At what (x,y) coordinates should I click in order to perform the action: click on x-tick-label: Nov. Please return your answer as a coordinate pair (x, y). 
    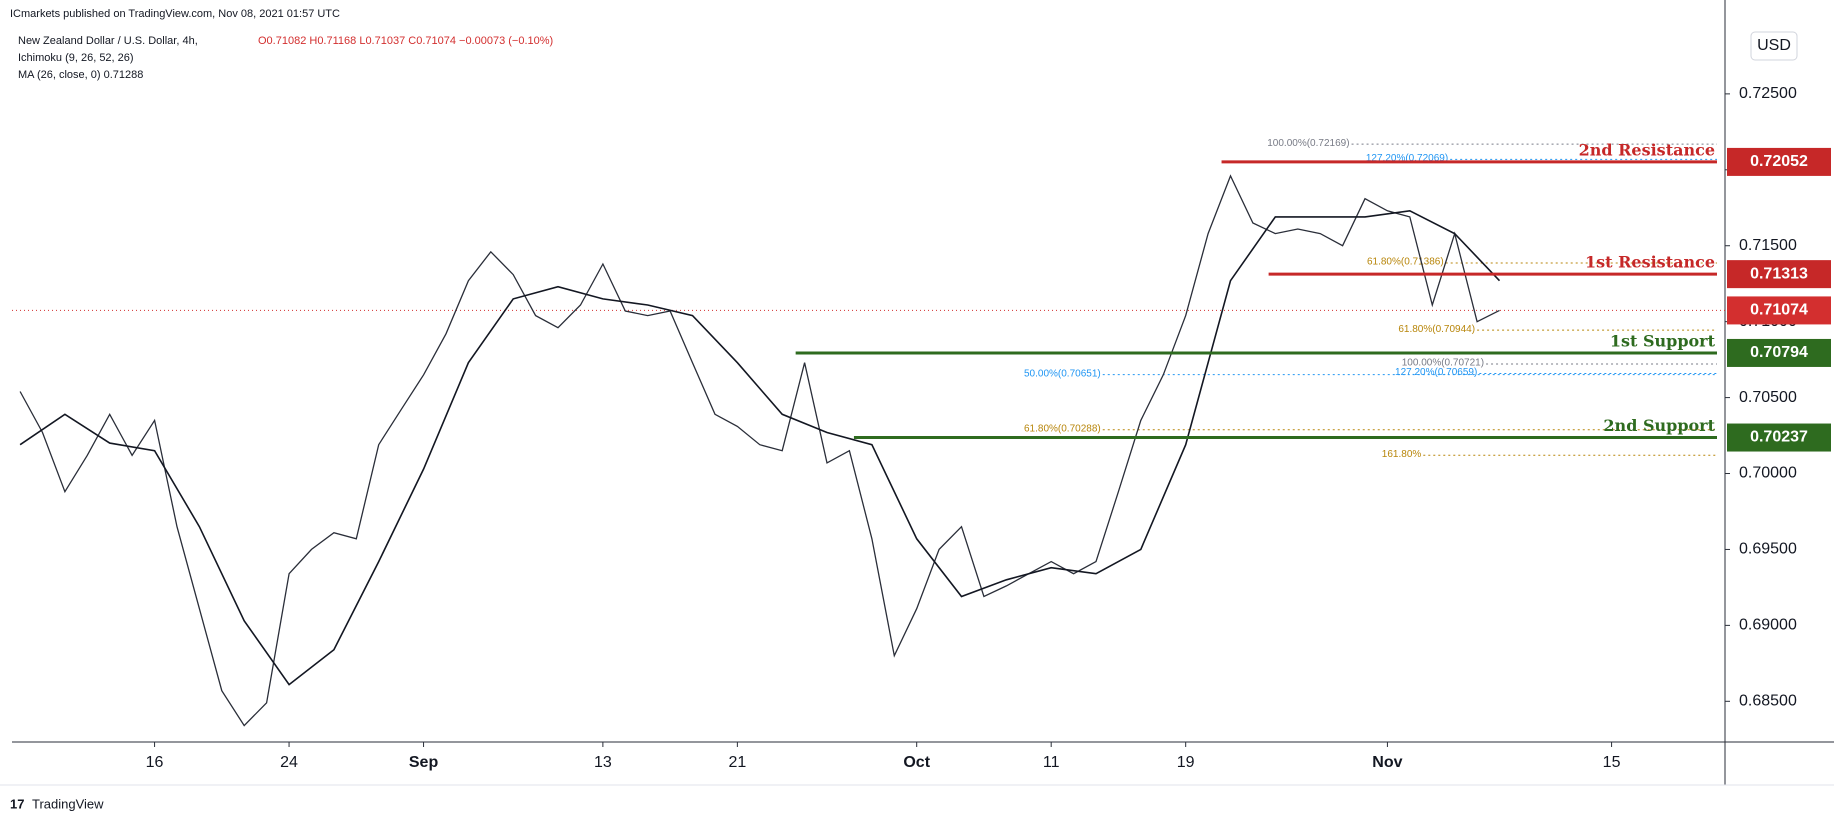
    Looking at the image, I should click on (1387, 762).